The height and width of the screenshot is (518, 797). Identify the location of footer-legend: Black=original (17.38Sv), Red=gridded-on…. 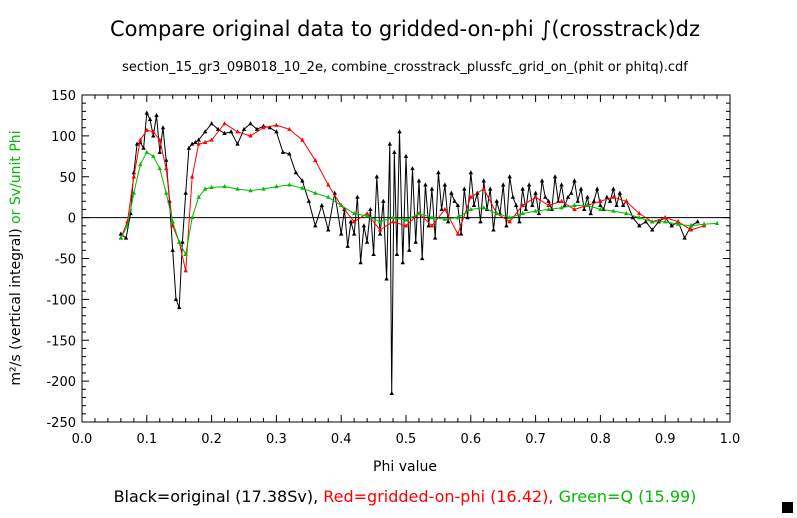
(405, 496).